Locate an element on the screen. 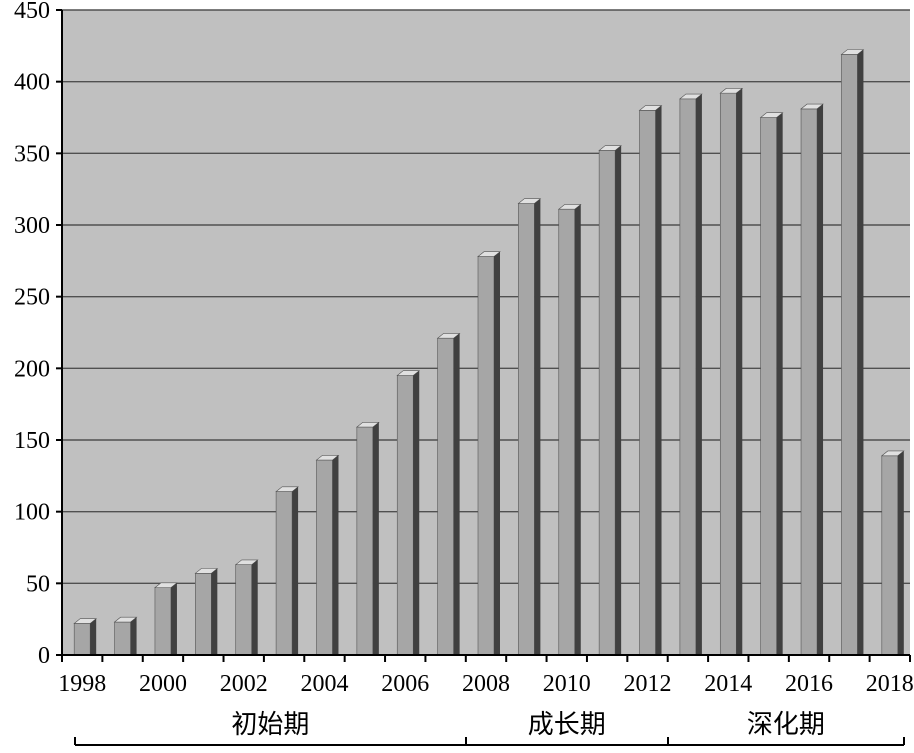  y-tick-label: 300 is located at coordinates (32, 226).